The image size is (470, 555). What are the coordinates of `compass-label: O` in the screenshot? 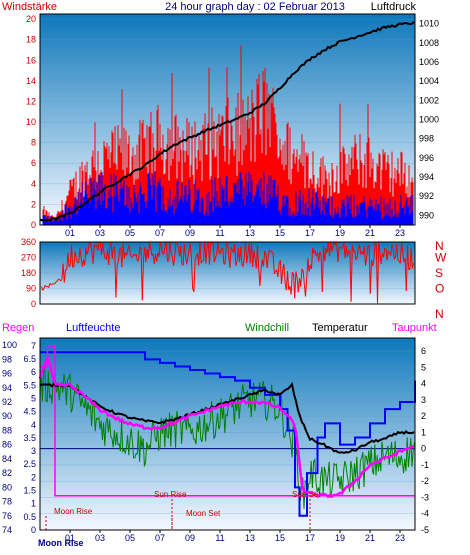 It's located at (439, 289).